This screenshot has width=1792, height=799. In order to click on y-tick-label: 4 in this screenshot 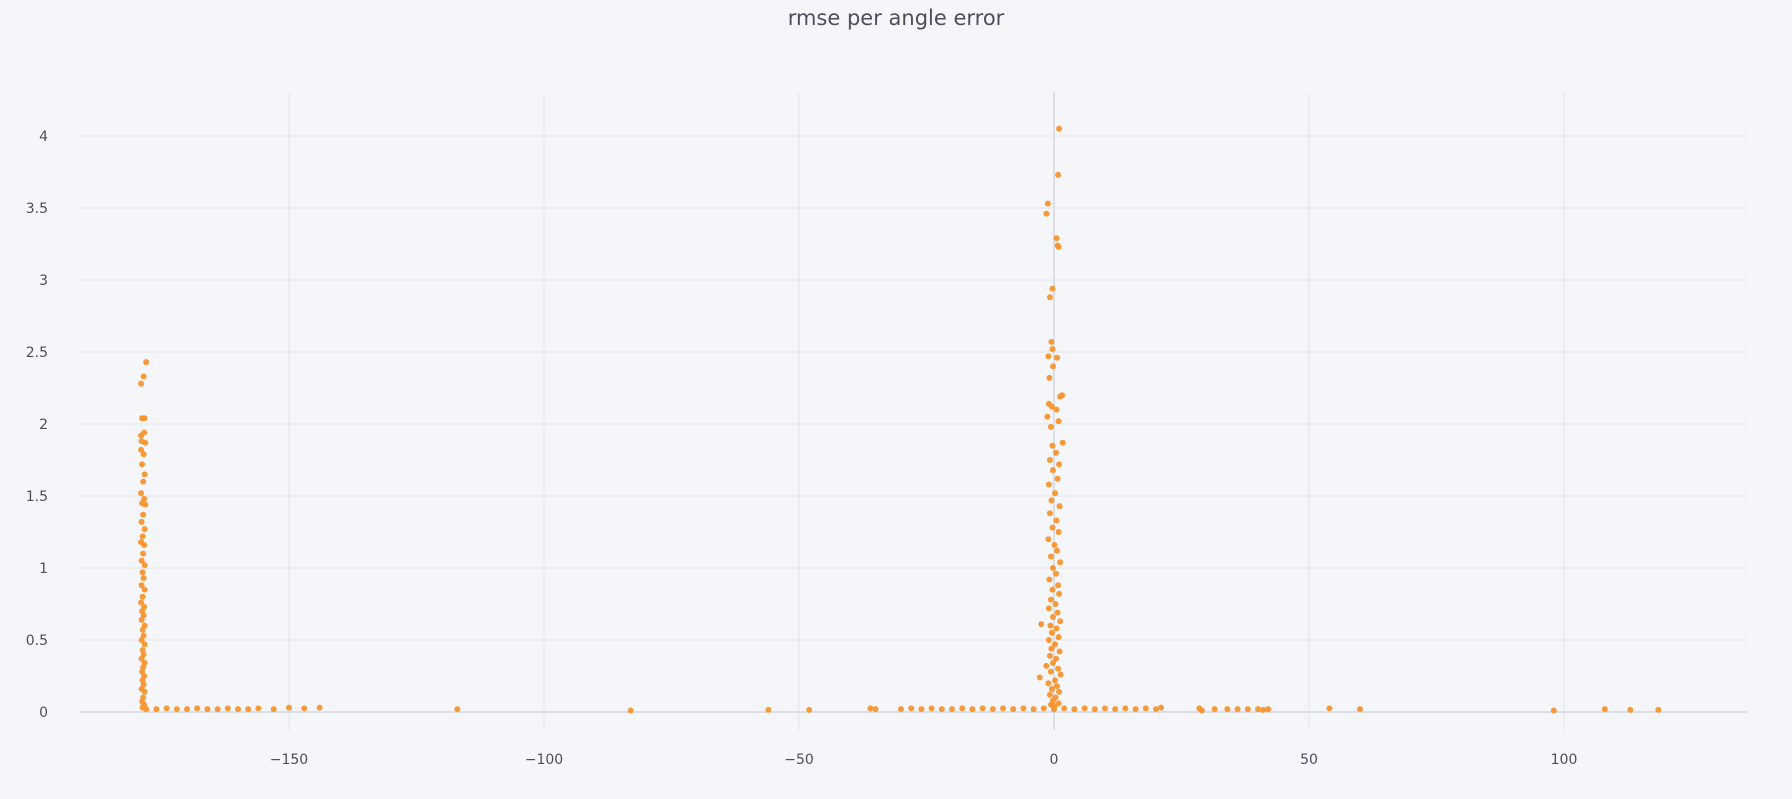, I will do `click(43, 137)`.